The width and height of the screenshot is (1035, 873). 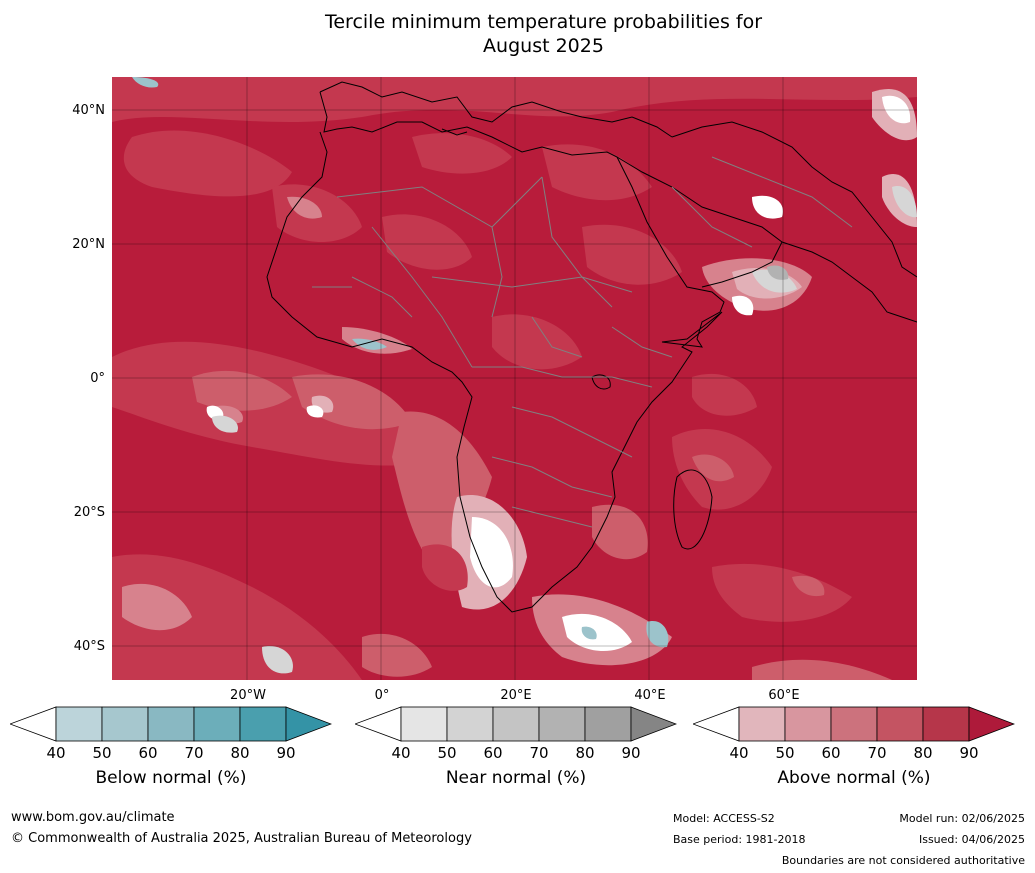 I want to click on below-tick-60: 60, so click(x=148, y=753).